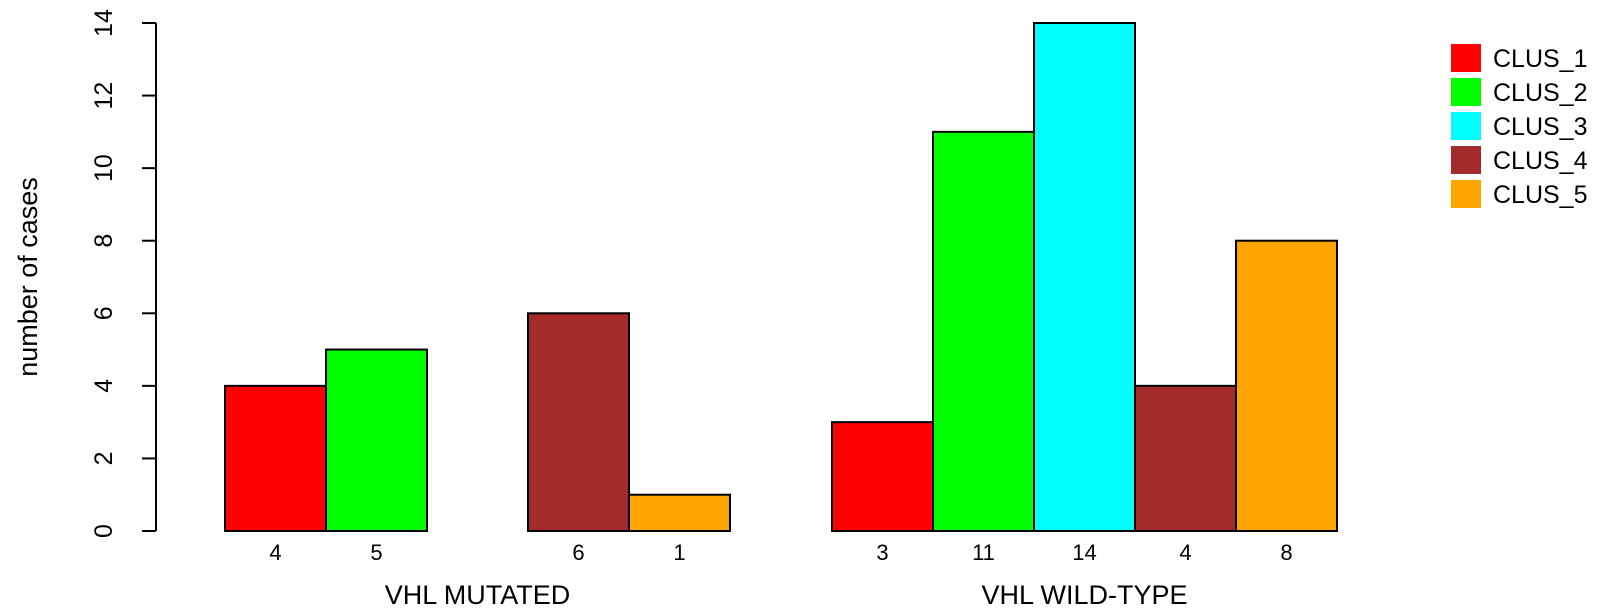 This screenshot has width=1611, height=615. I want to click on y-axis-title: number of cases, so click(28, 277).